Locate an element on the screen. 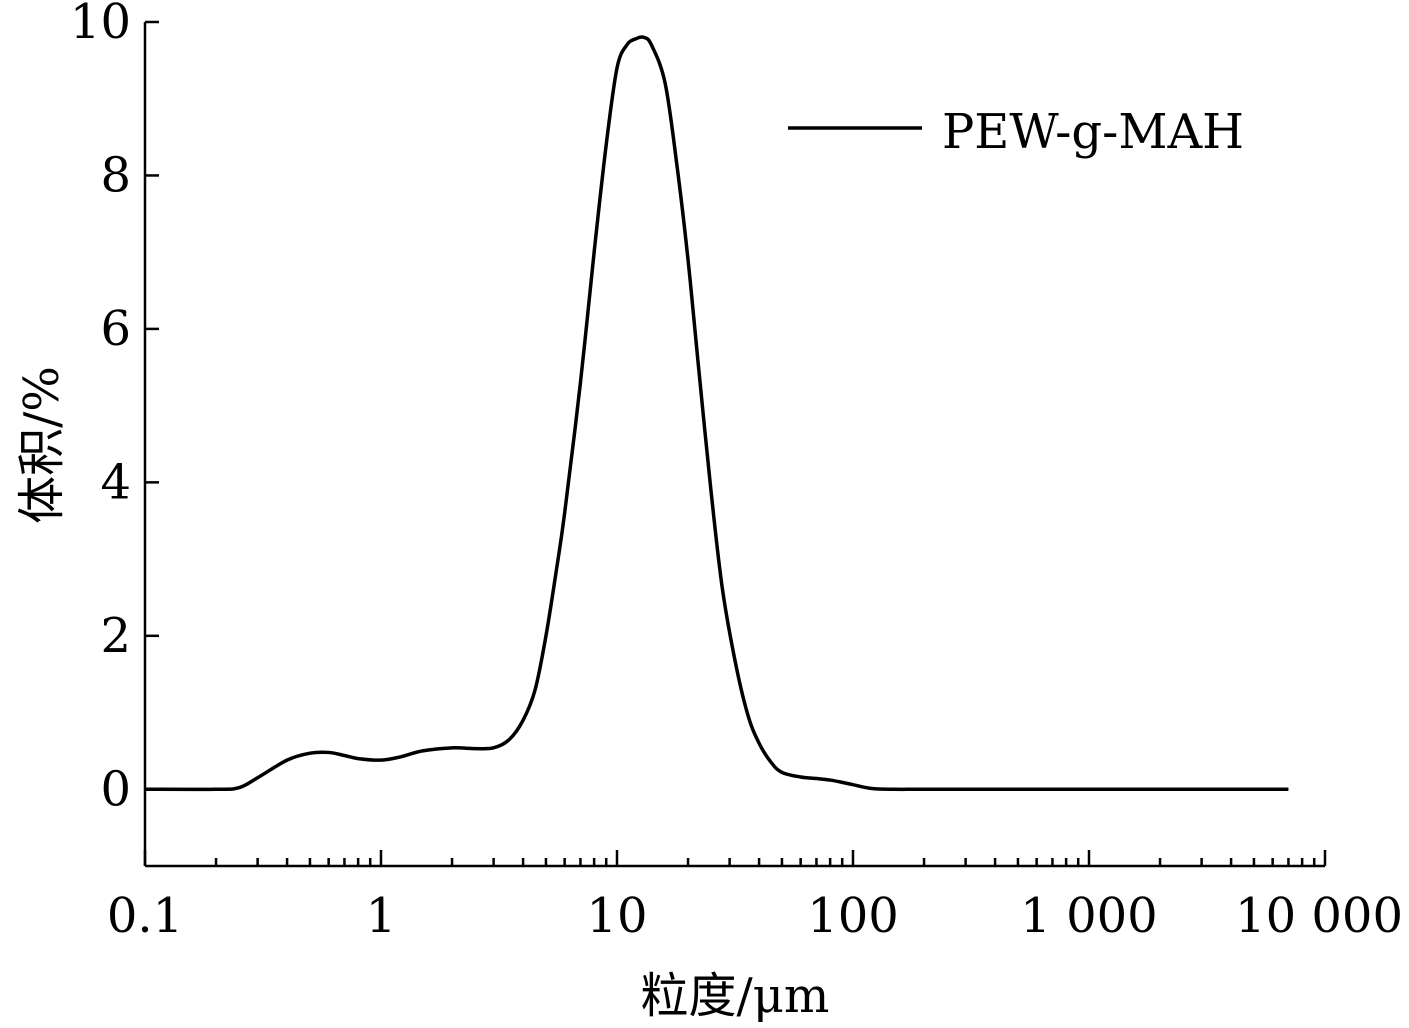 The width and height of the screenshot is (1409, 1028). y-tick-label: 4 is located at coordinates (115, 482).